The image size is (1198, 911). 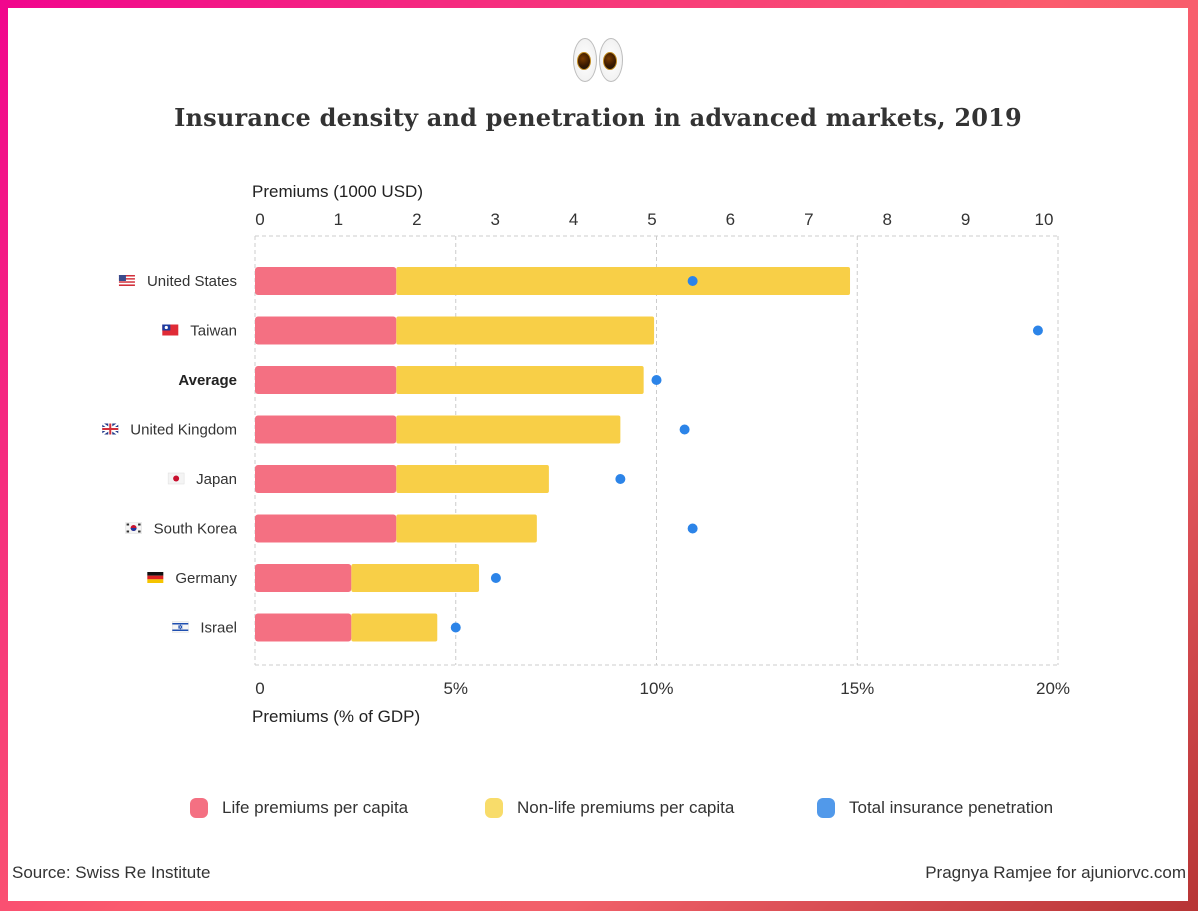 What do you see at coordinates (626, 807) in the screenshot?
I see `legend-label-nonlife: Non-life premiums per capita` at bounding box center [626, 807].